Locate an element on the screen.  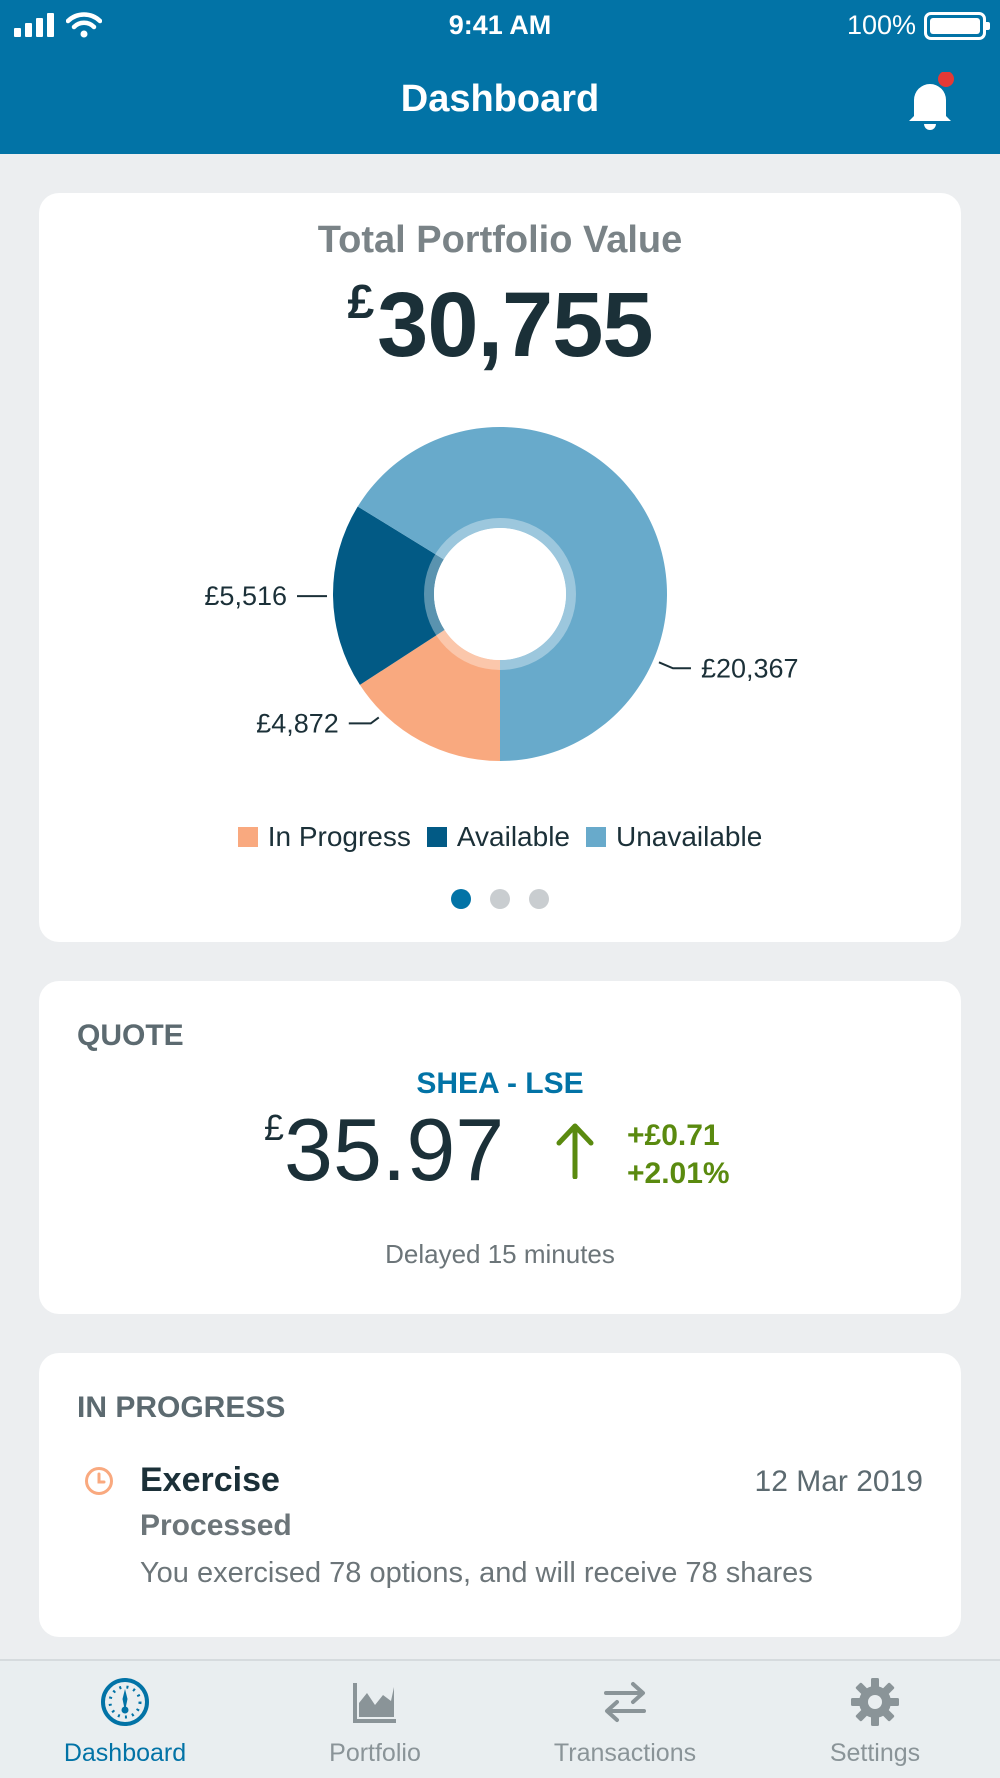
transaction-type: Exercise is located at coordinates (210, 1480).